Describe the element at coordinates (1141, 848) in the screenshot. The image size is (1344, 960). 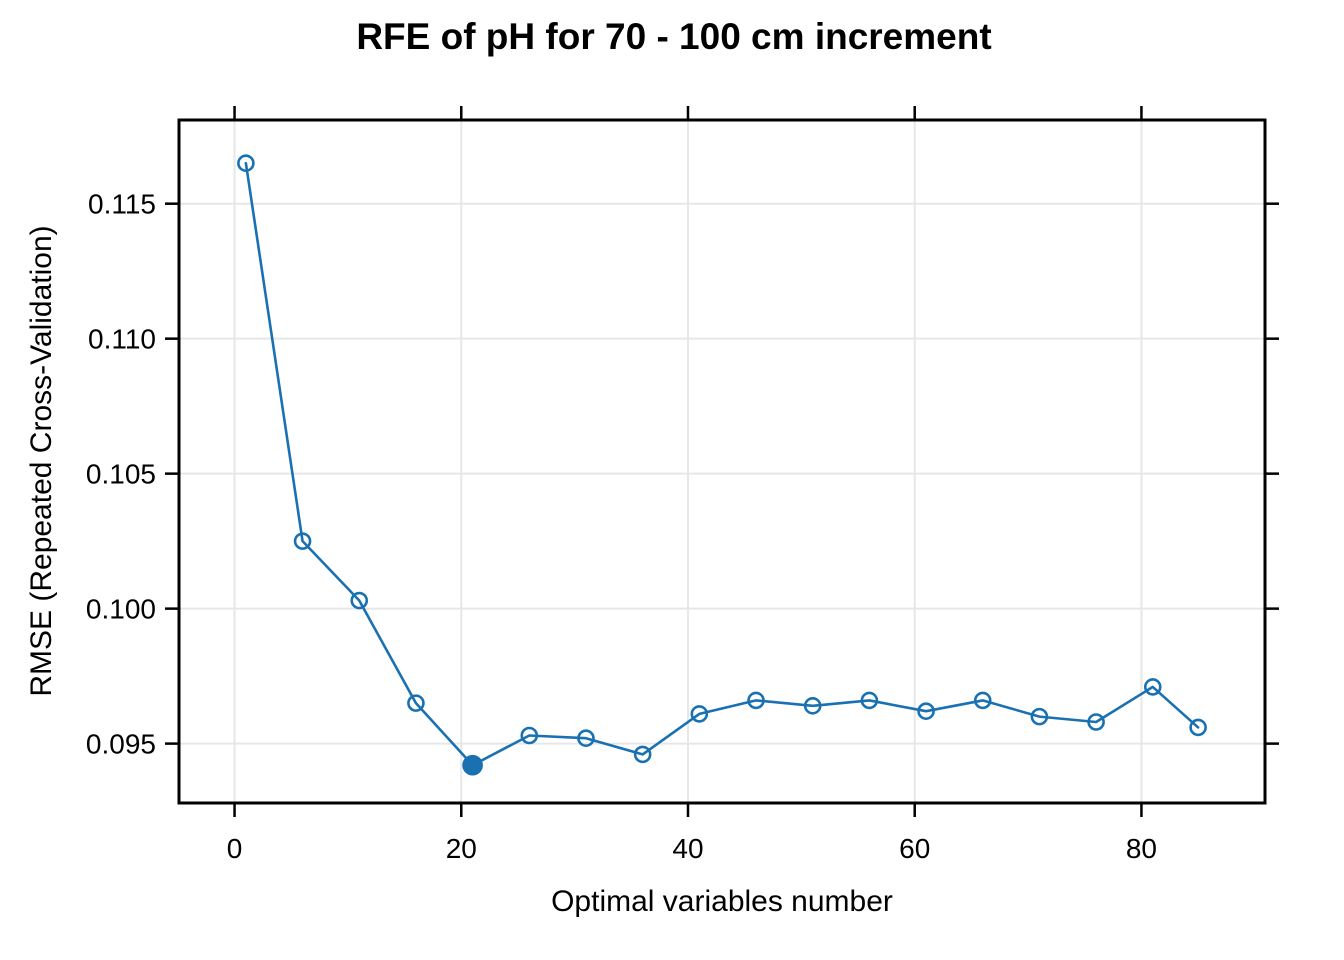
I see `x-axis-tick-label: 80` at that location.